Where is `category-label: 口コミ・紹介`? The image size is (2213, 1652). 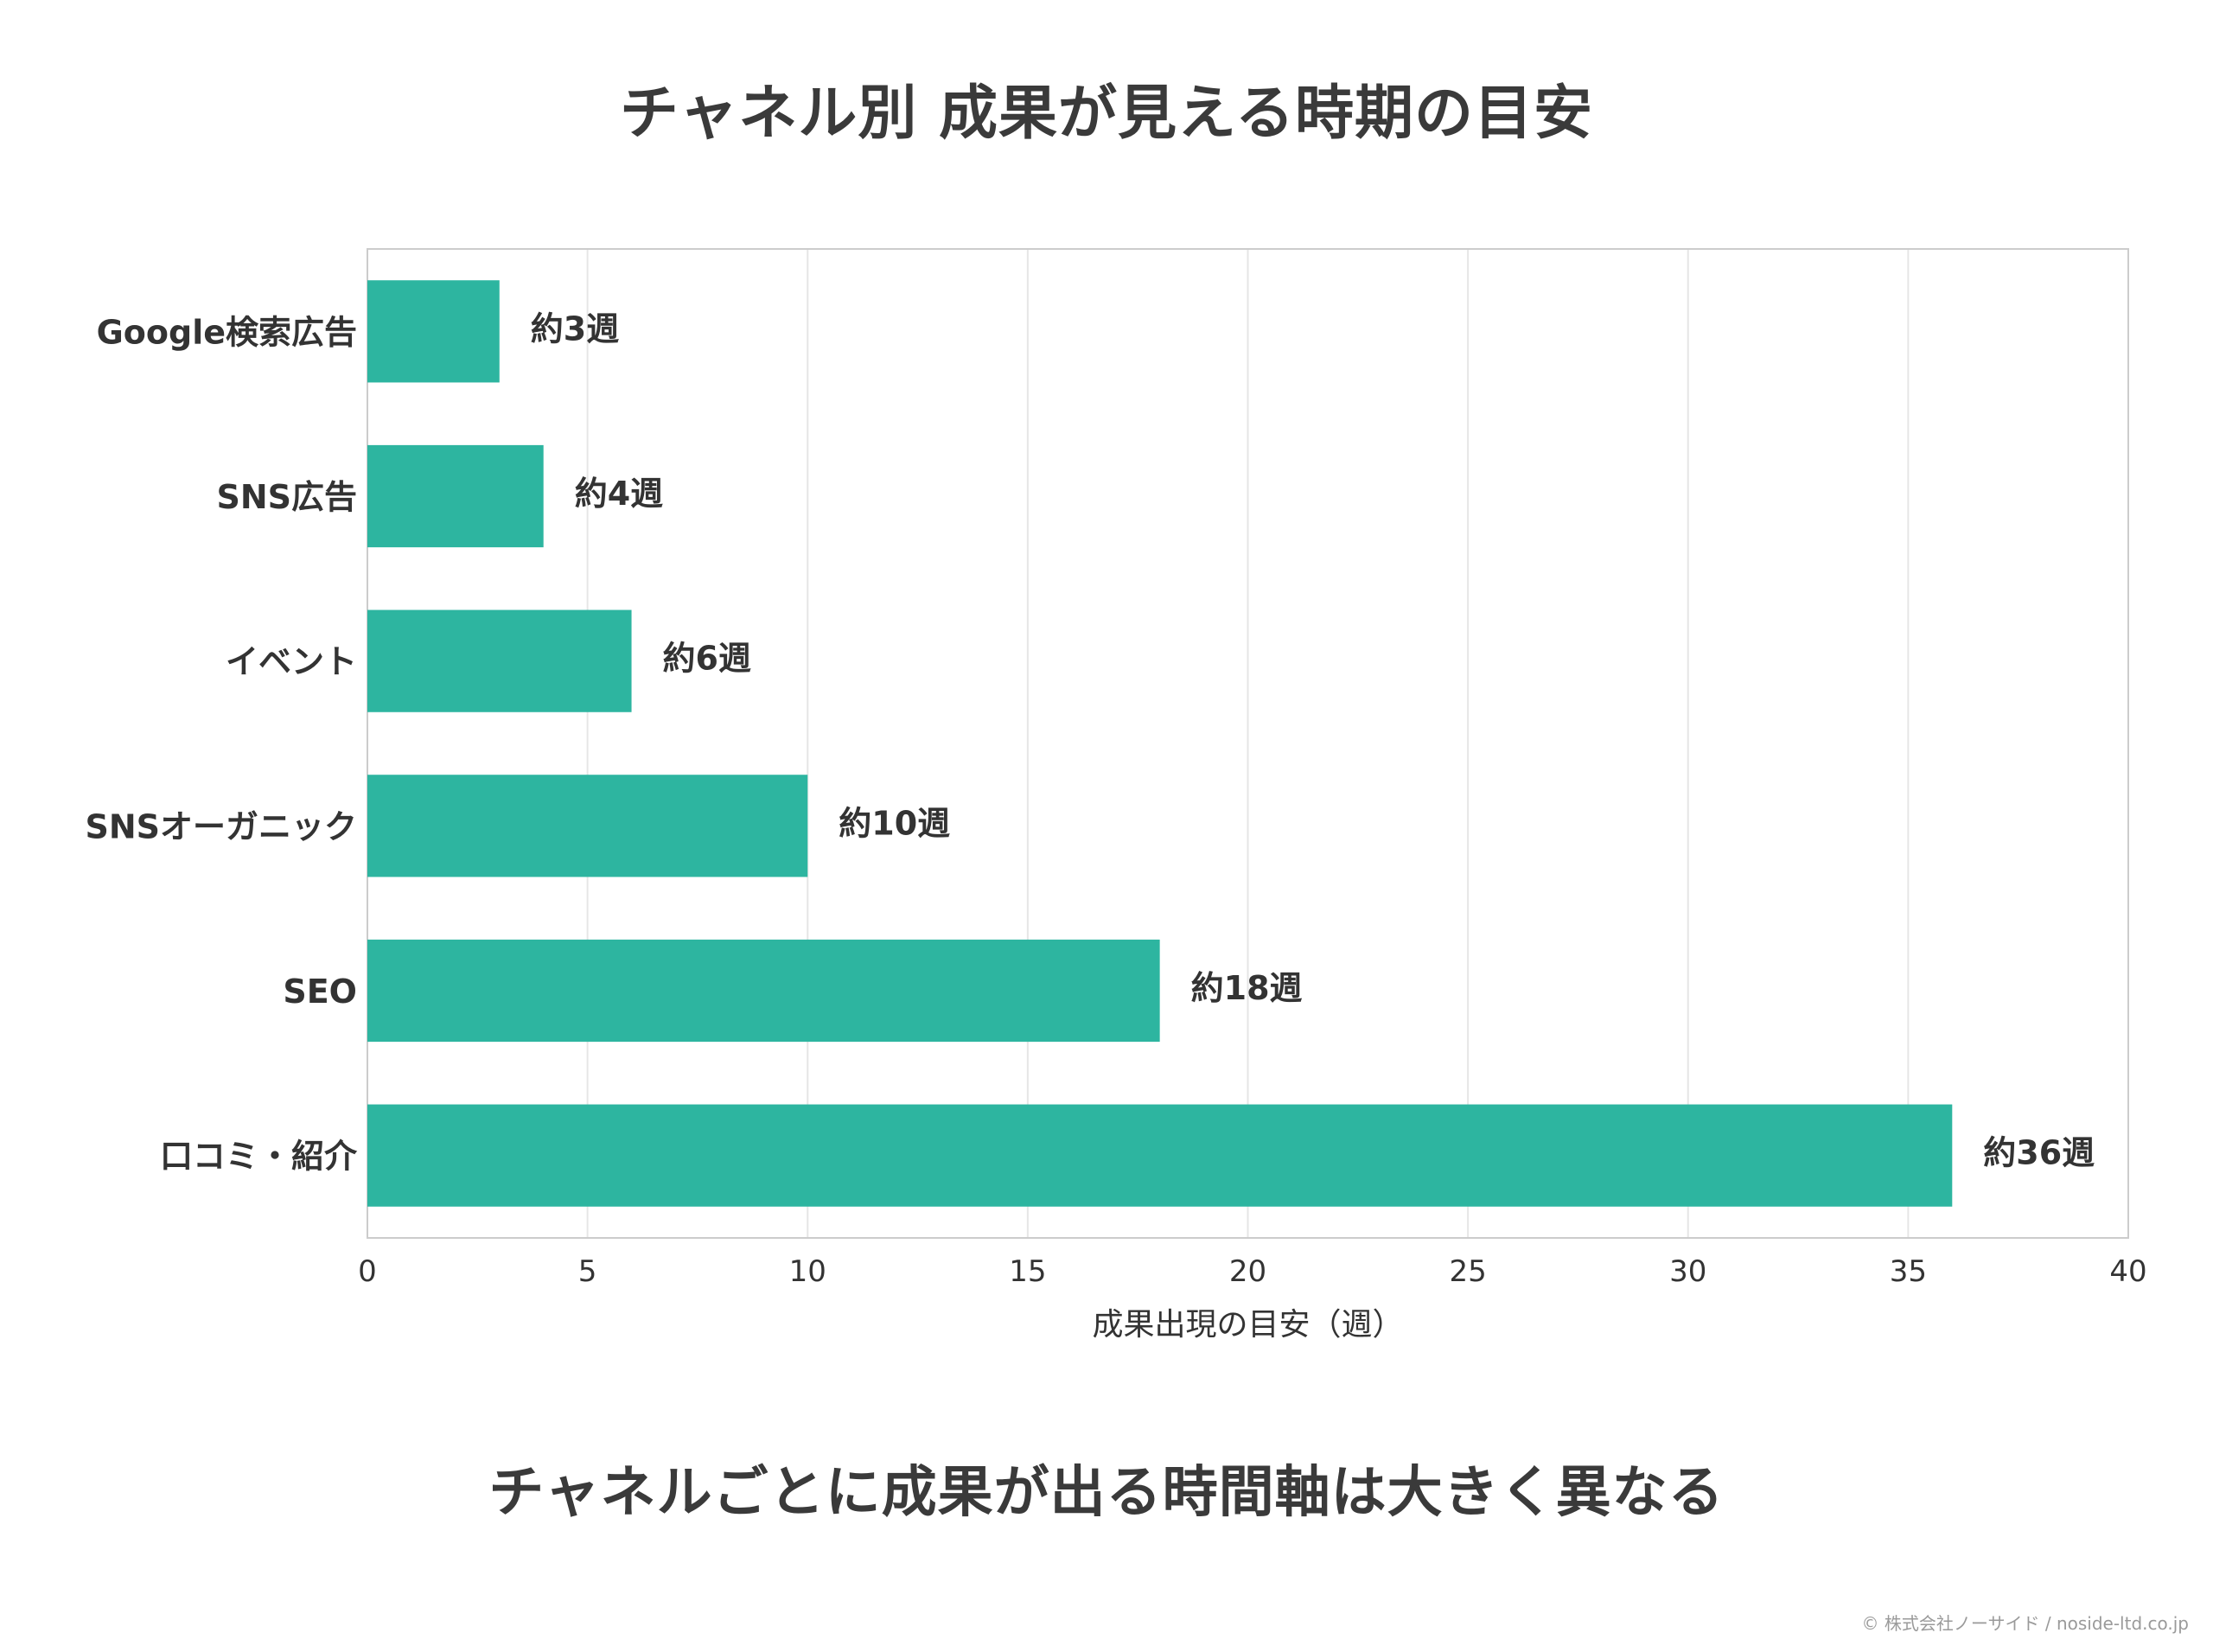
category-label: 口コミ・紹介 is located at coordinates (259, 1157).